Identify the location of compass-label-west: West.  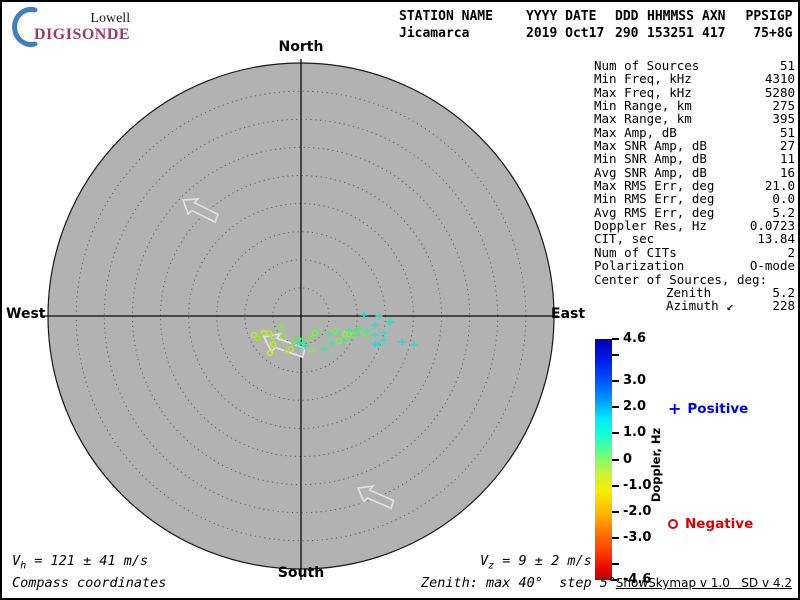
(26, 314).